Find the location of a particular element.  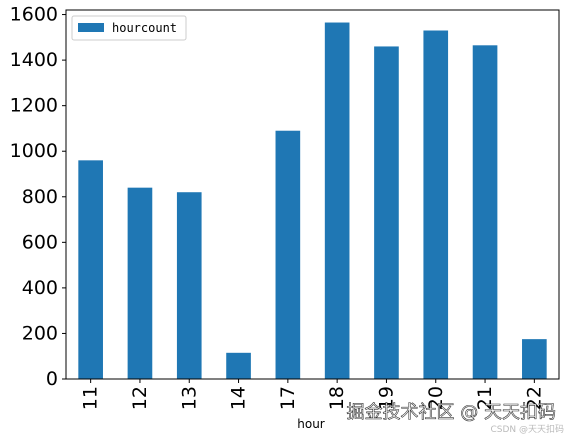

x-axis-ticks: 11 12 13 14 17 18 19 20 21 22 is located at coordinates (312, 394).